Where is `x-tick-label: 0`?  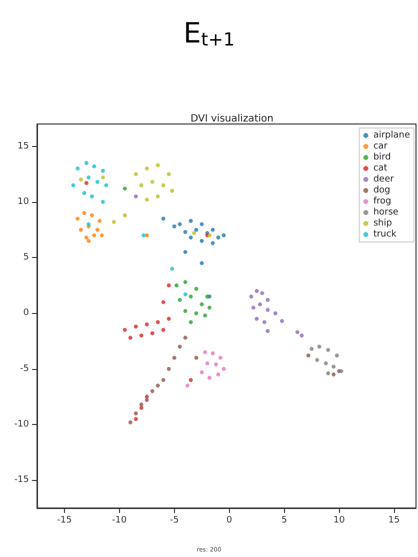
x-tick-label: 0 is located at coordinates (229, 521).